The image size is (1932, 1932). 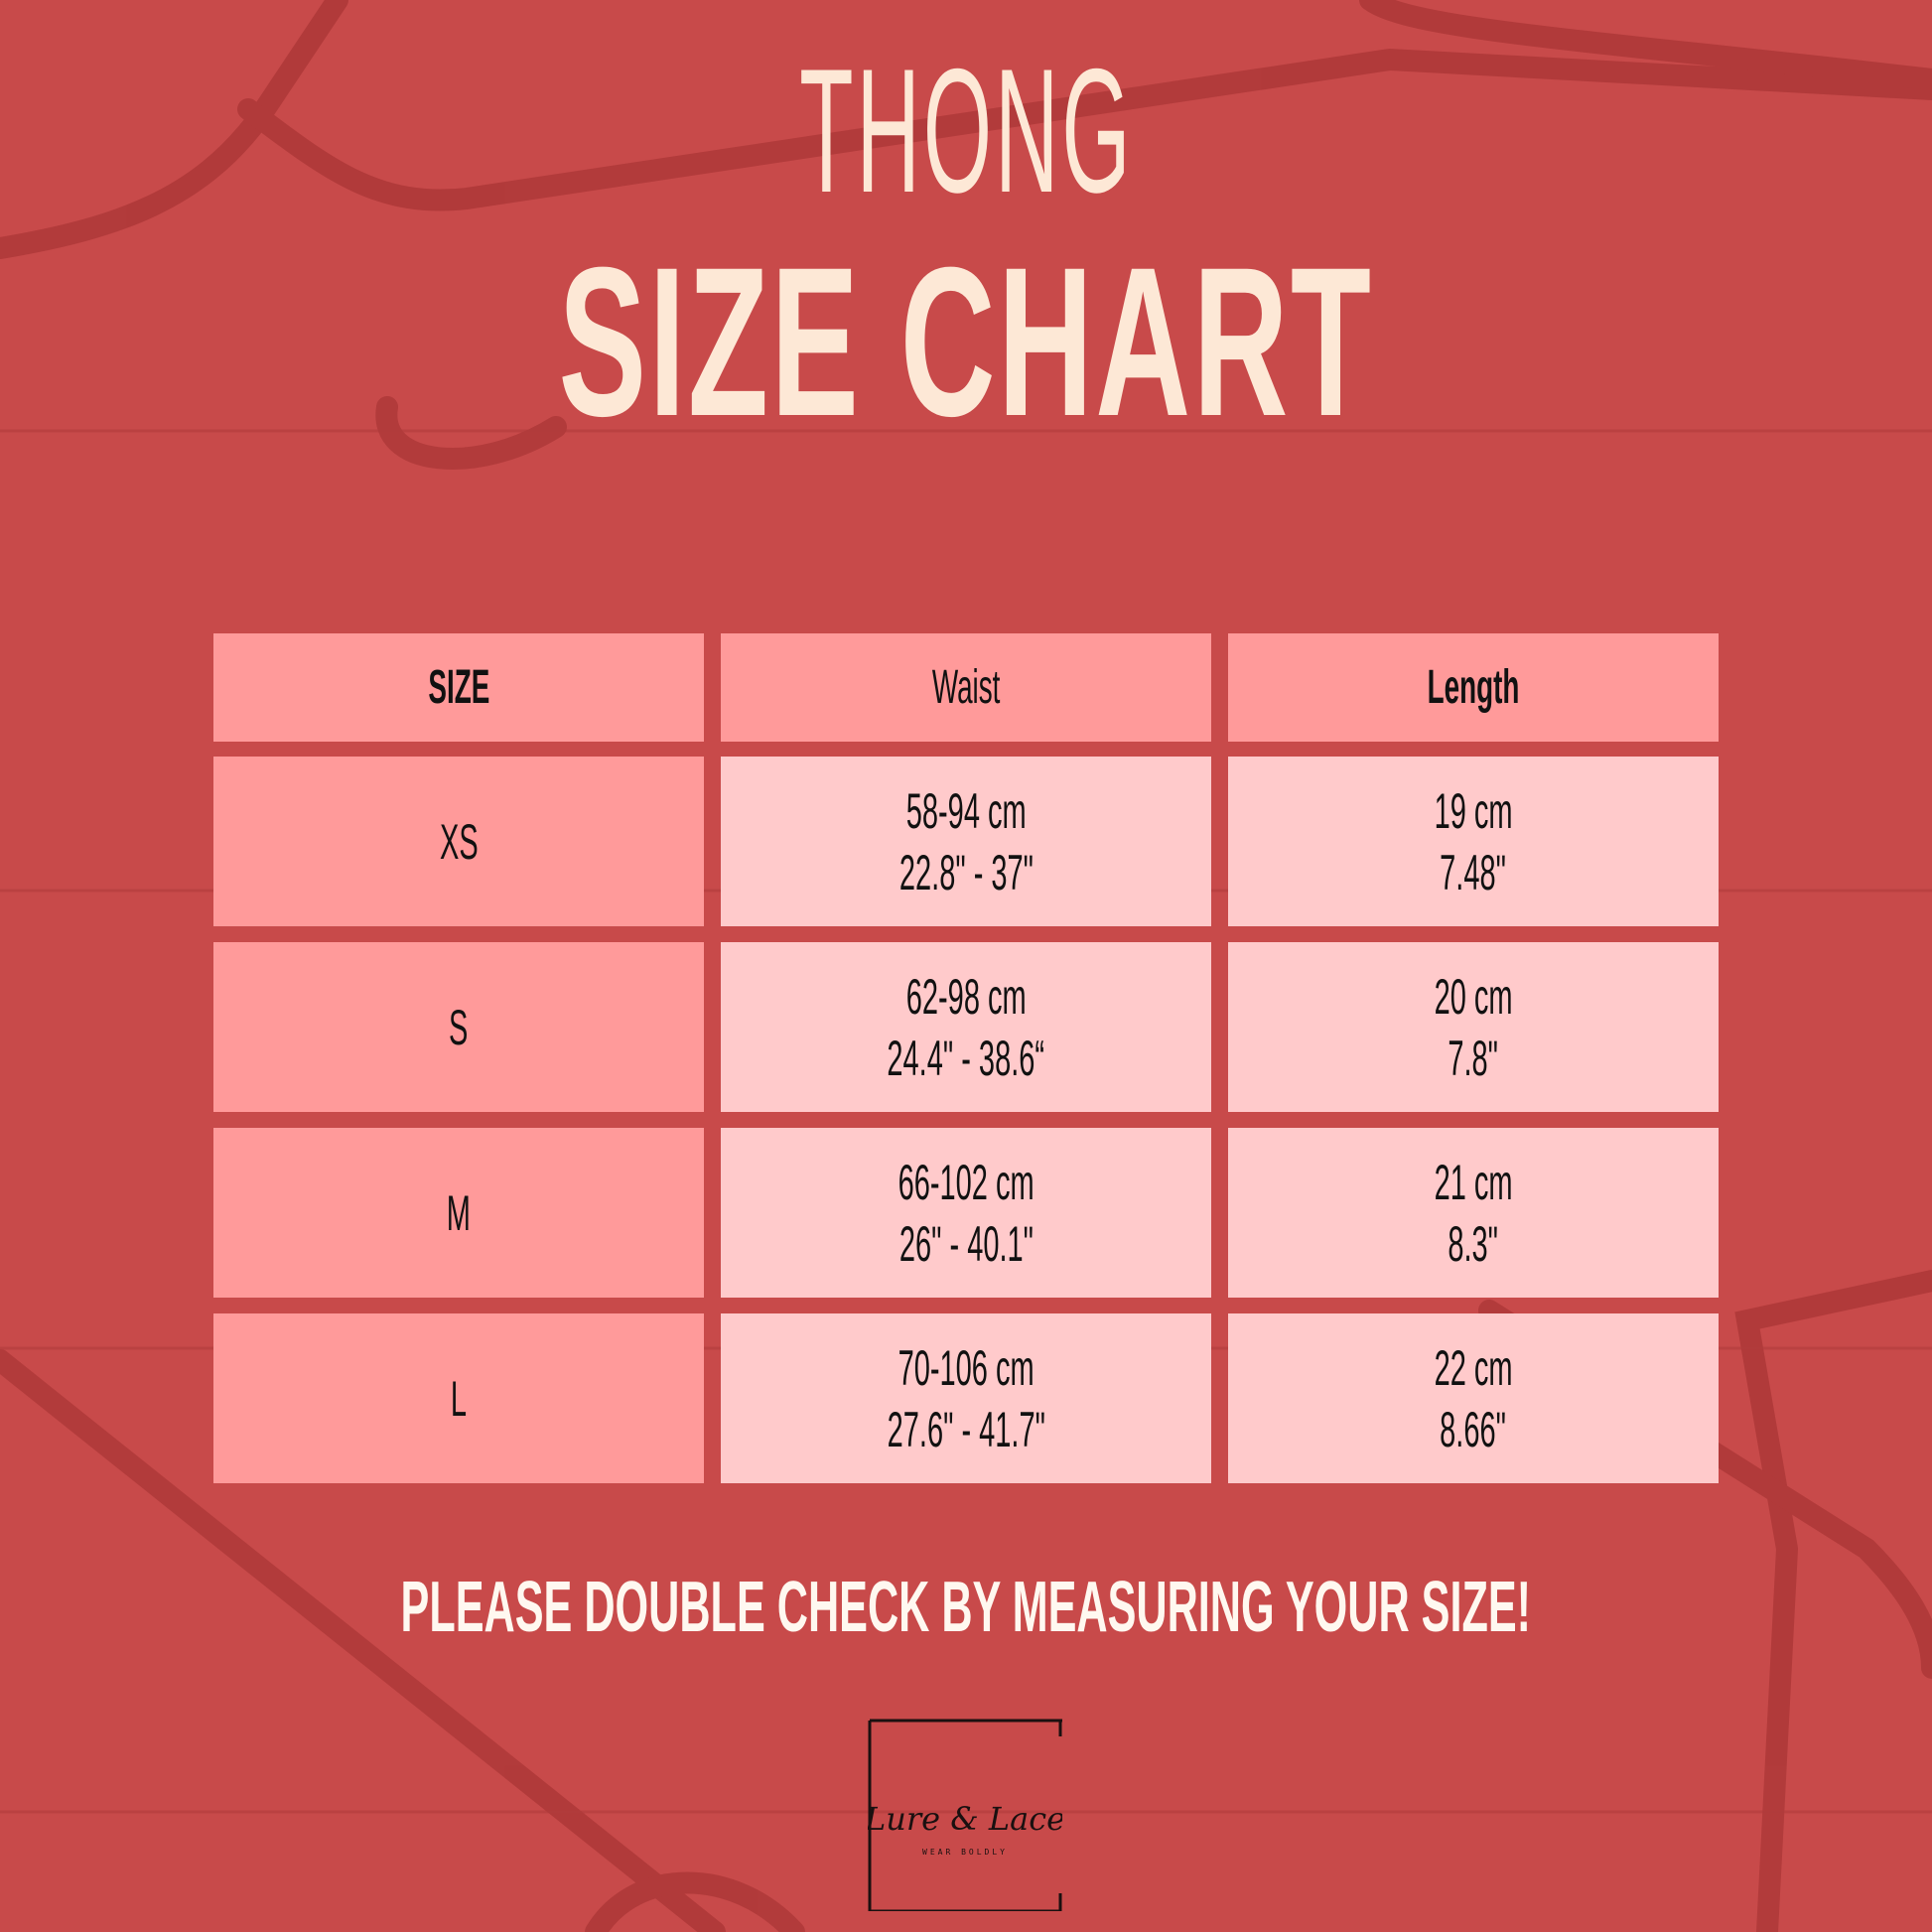 What do you see at coordinates (965, 1852) in the screenshot?
I see `svg-text: WEAR BOLDLY` at bounding box center [965, 1852].